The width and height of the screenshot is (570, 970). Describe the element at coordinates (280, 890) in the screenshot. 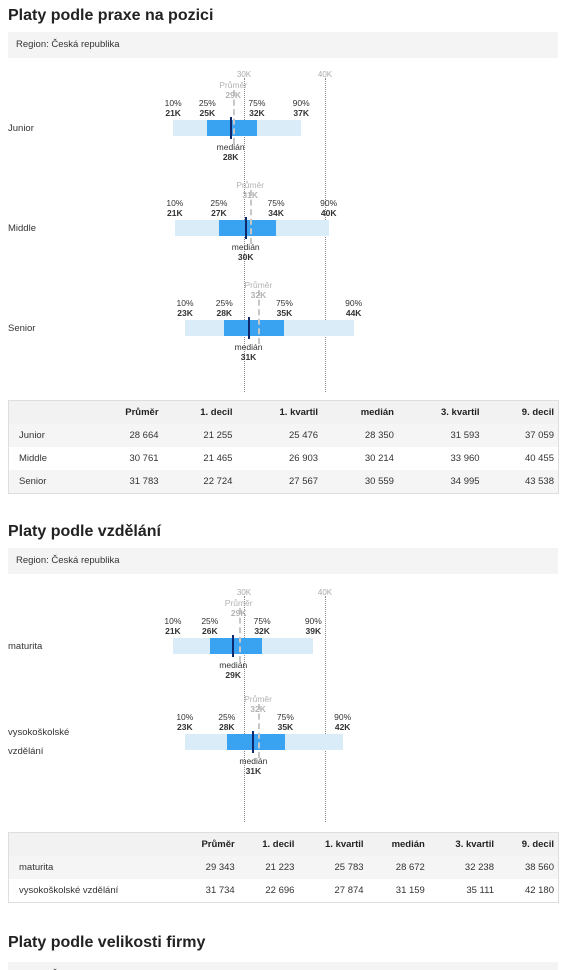

I see `table-cell: 22 696` at that location.